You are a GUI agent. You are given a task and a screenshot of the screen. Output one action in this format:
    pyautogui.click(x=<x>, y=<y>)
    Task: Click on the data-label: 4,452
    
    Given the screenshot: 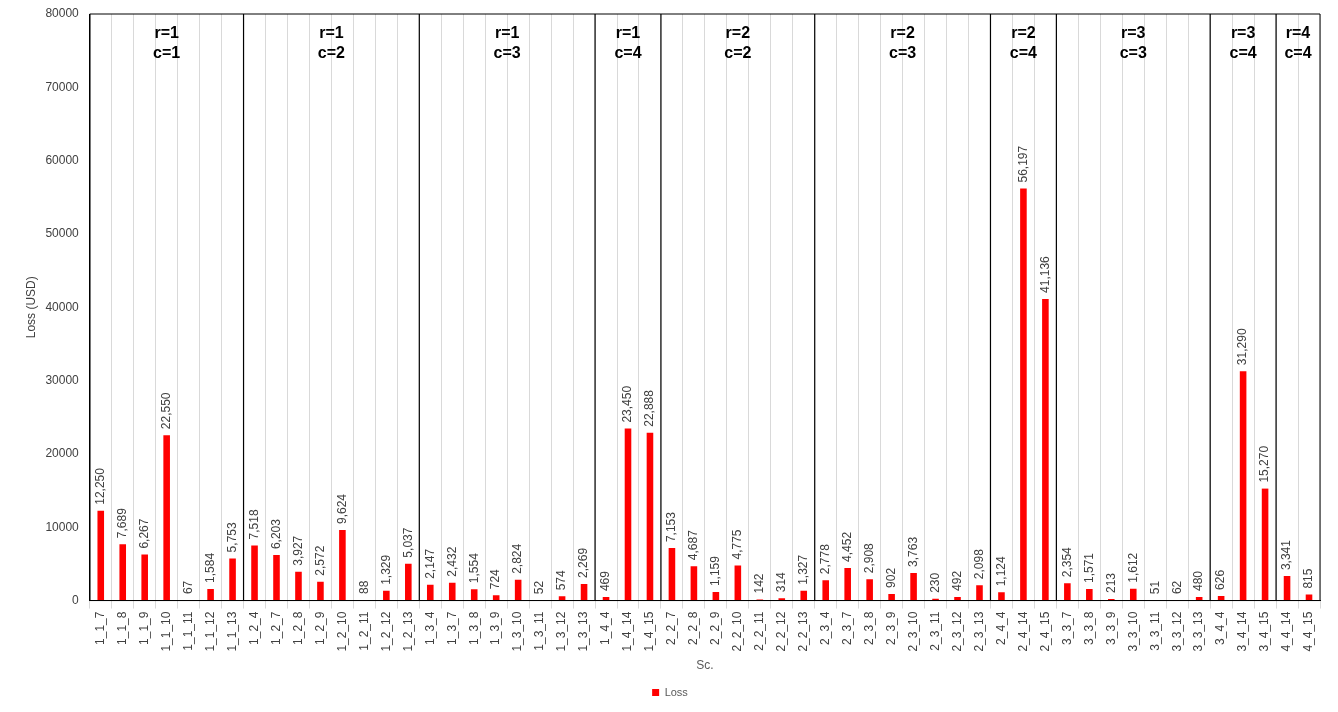 What is the action you would take?
    pyautogui.click(x=846, y=546)
    